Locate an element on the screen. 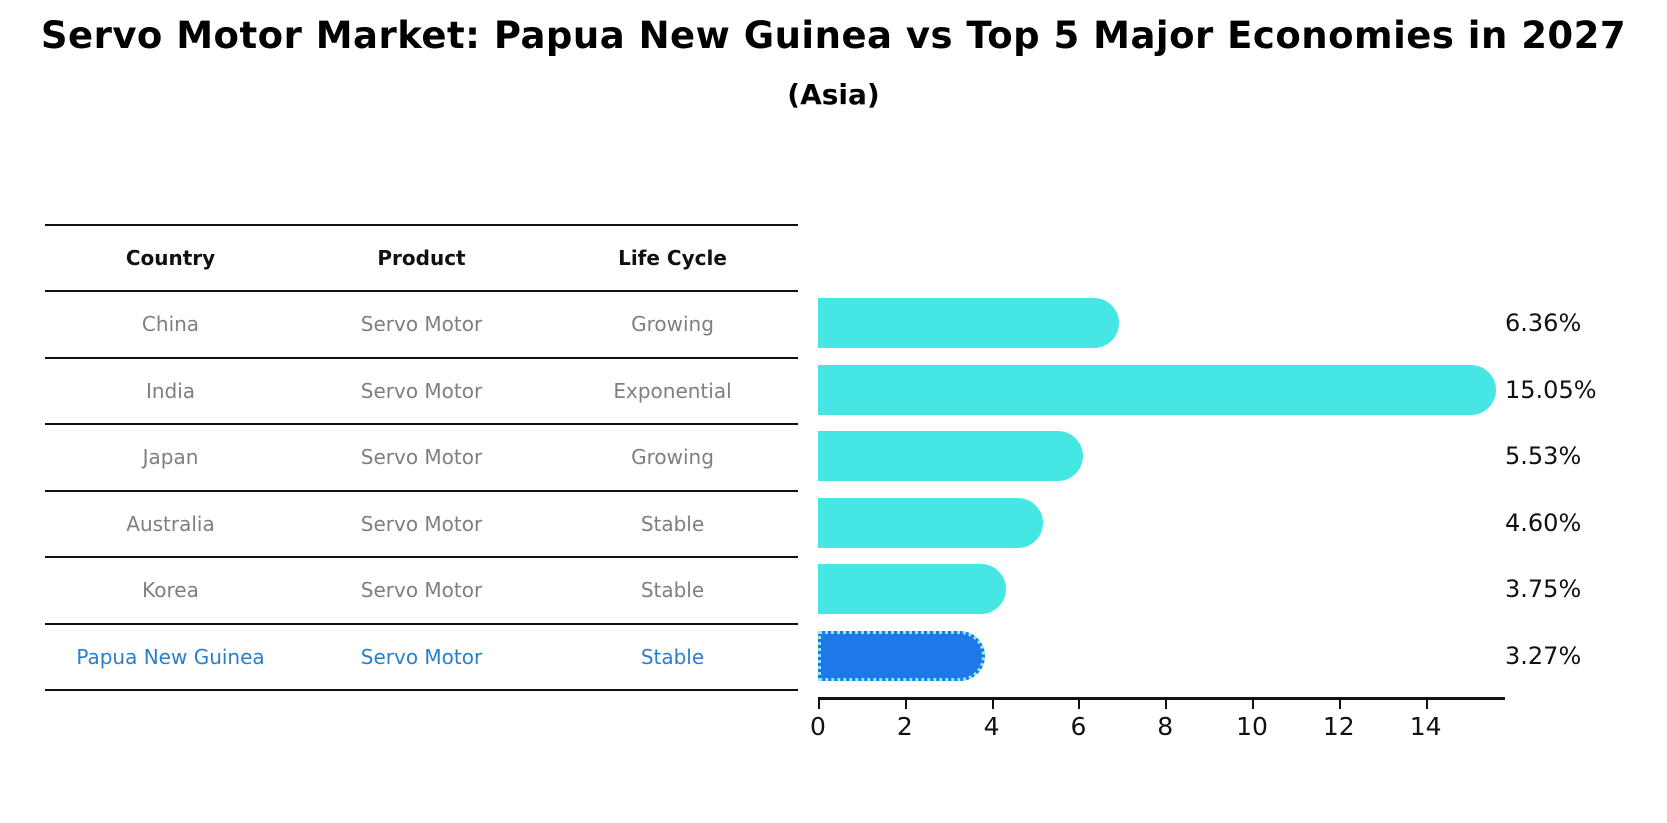 The width and height of the screenshot is (1667, 823). bar-value-label: 15.05% is located at coordinates (1551, 389).